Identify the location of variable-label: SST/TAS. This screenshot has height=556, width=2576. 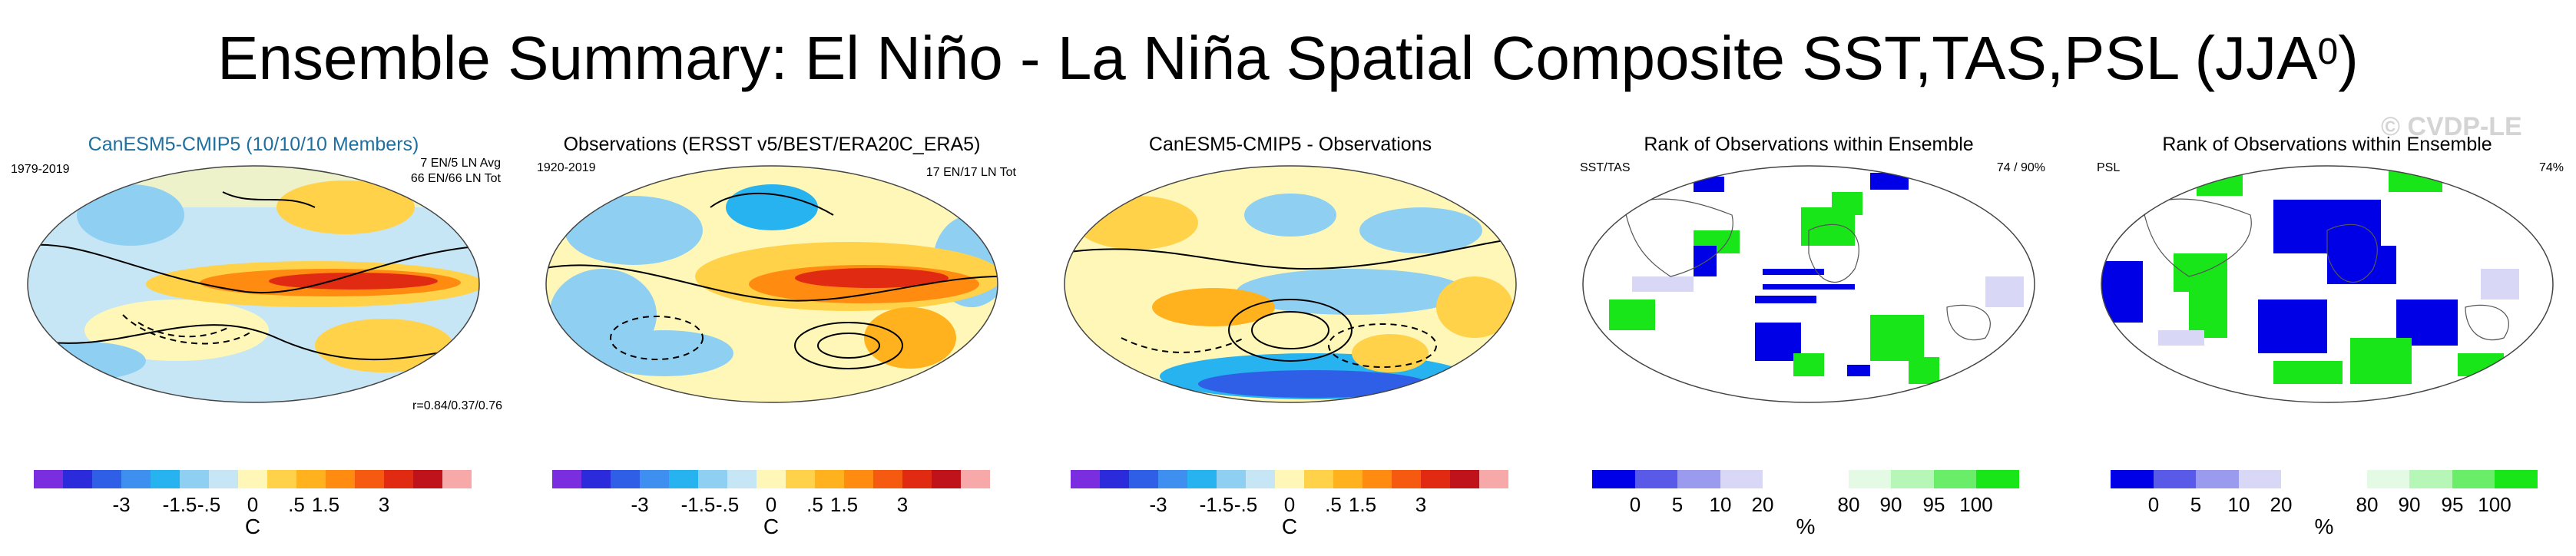
(1605, 167).